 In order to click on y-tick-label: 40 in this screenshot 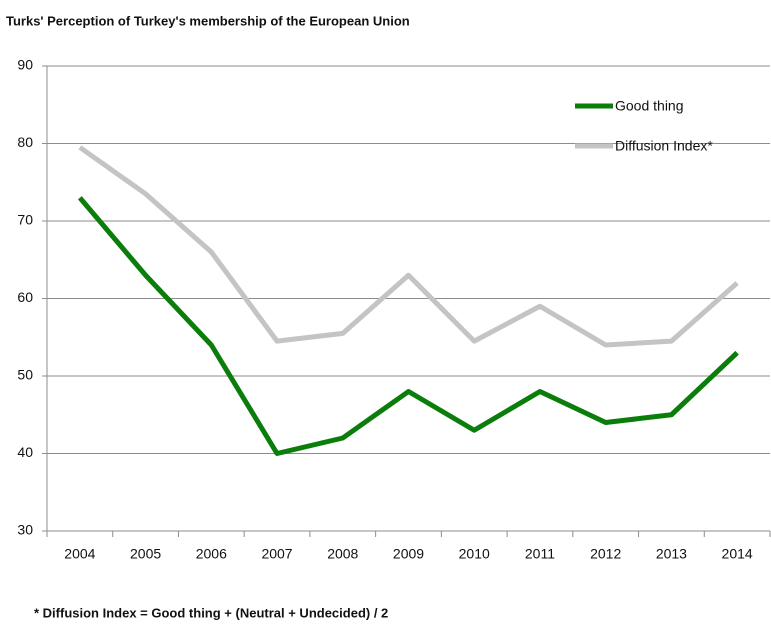, I will do `click(25, 452)`.